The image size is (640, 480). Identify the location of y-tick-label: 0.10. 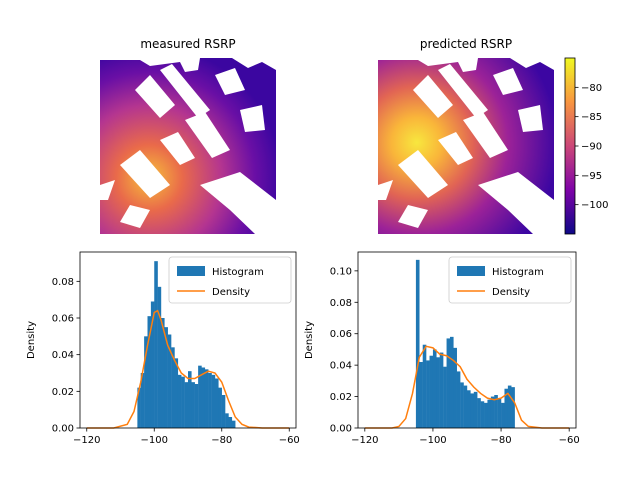
(341, 271).